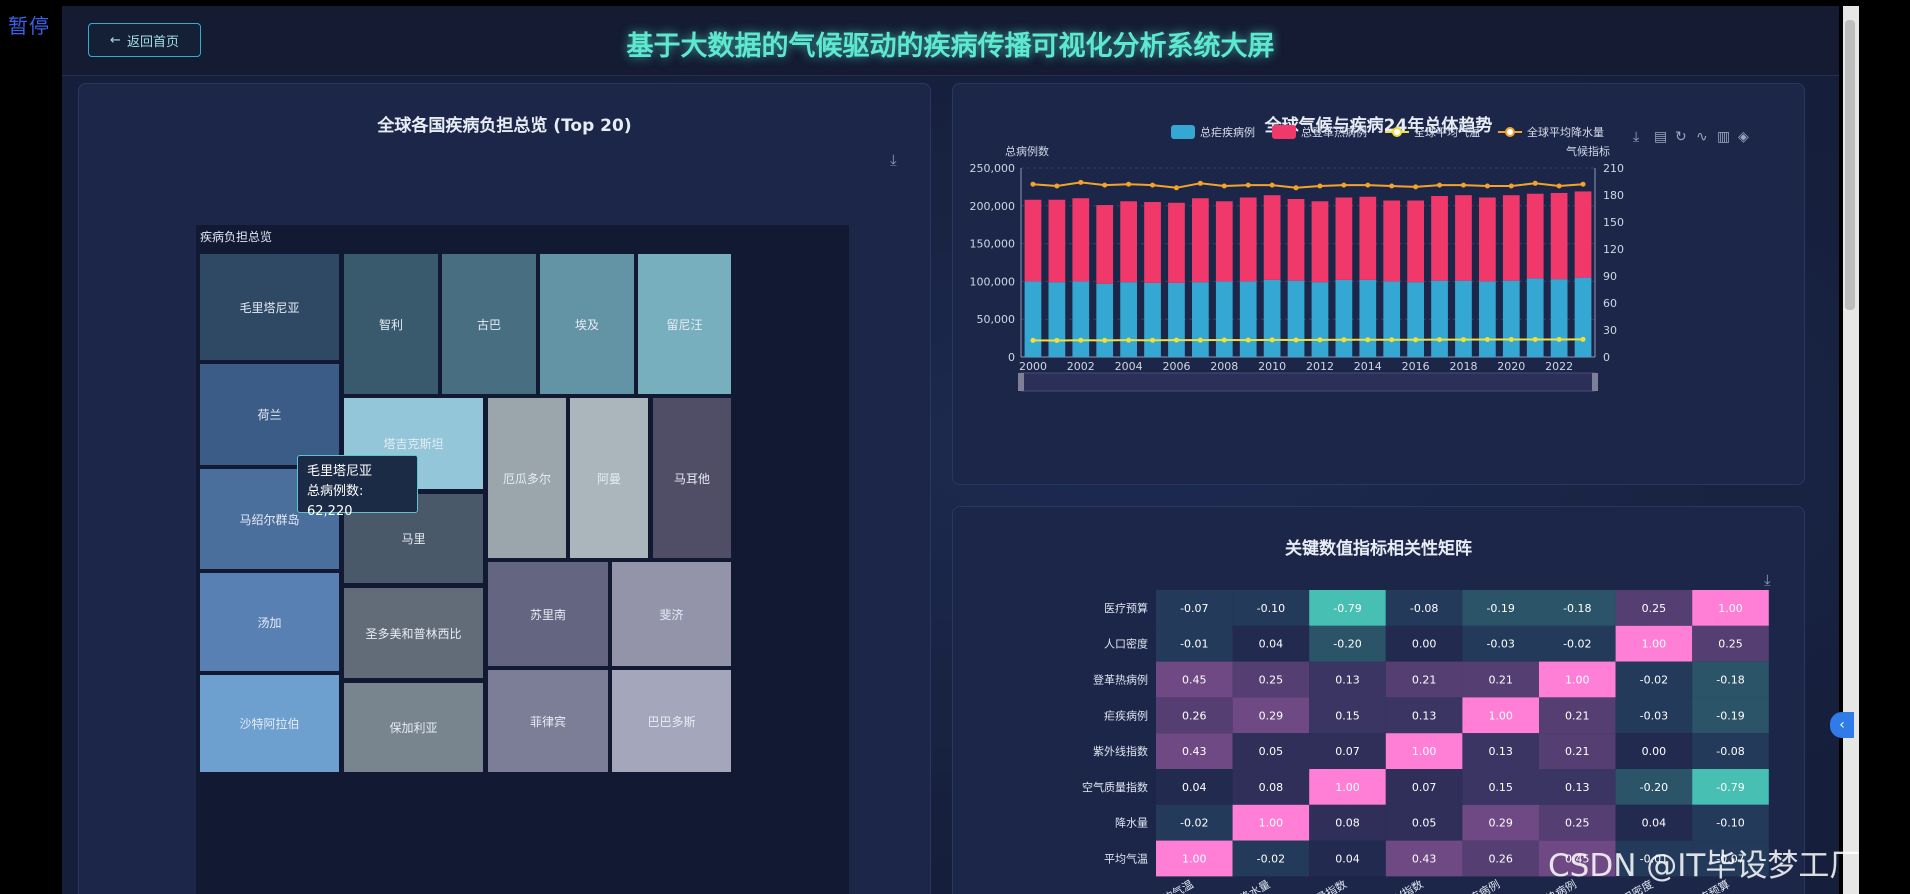 The width and height of the screenshot is (1910, 894). What do you see at coordinates (609, 478) in the screenshot?
I see `treemap-tile: 阿曼` at bounding box center [609, 478].